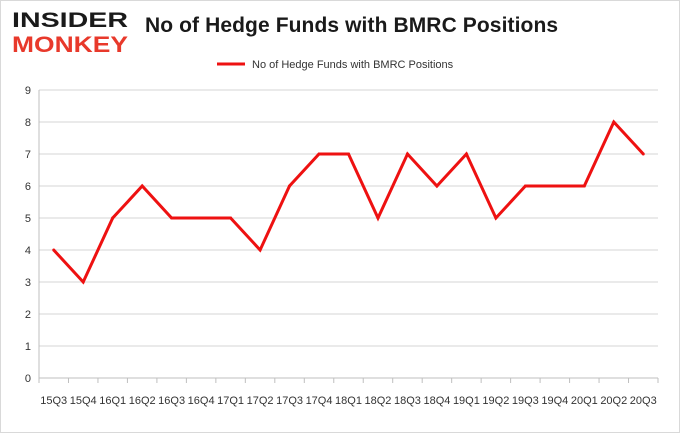 This screenshot has height=433, width=680. I want to click on y-tick-label-5: 5, so click(28, 219).